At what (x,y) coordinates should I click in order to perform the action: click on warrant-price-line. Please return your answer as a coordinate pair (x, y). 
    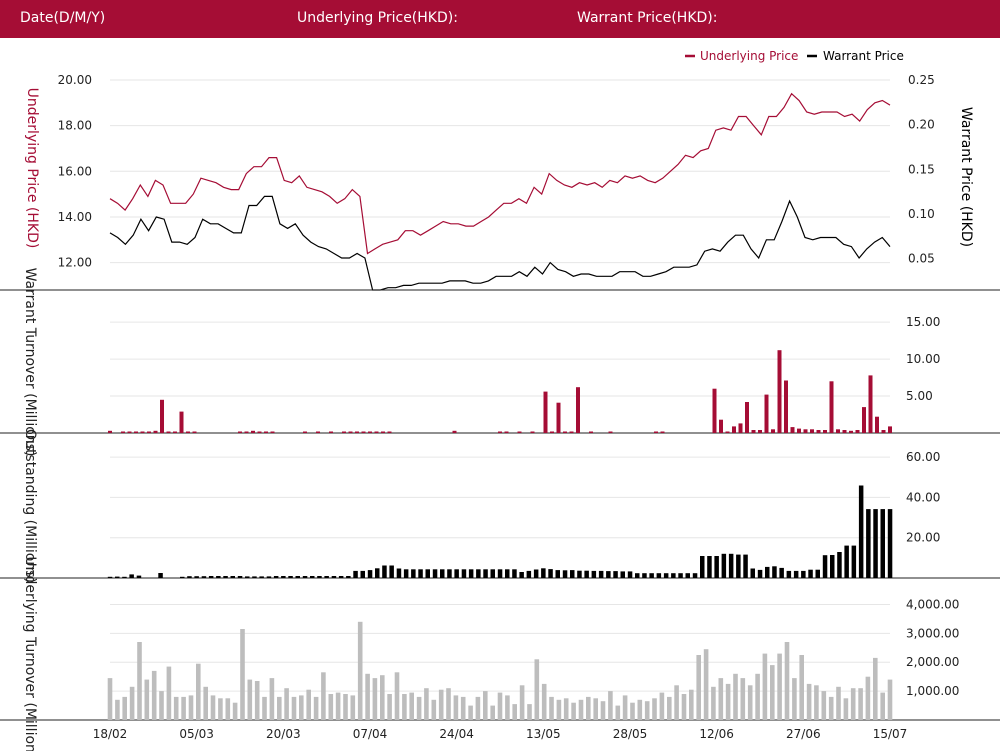
    Looking at the image, I should click on (500, 243).